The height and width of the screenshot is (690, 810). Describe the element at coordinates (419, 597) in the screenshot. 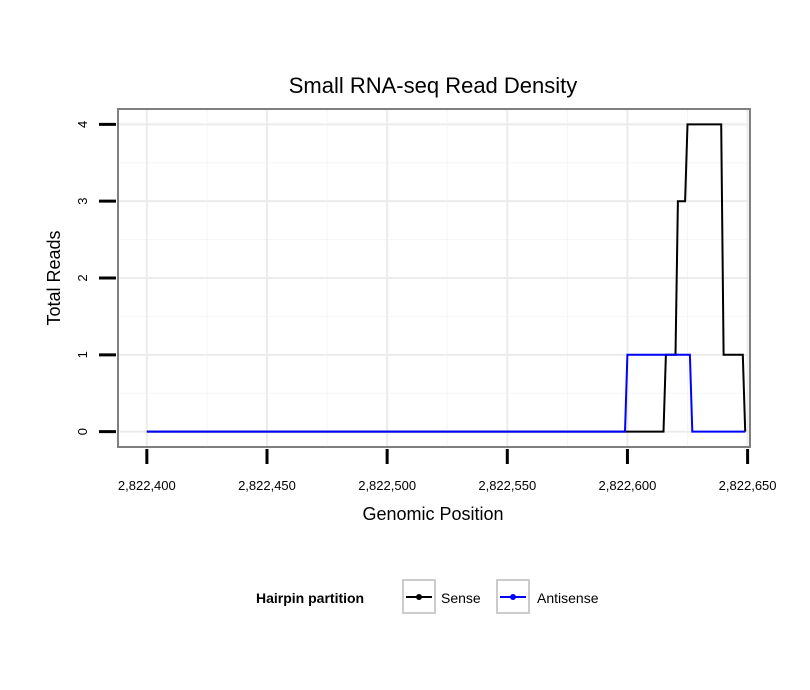

I see `legend-point-sense` at that location.